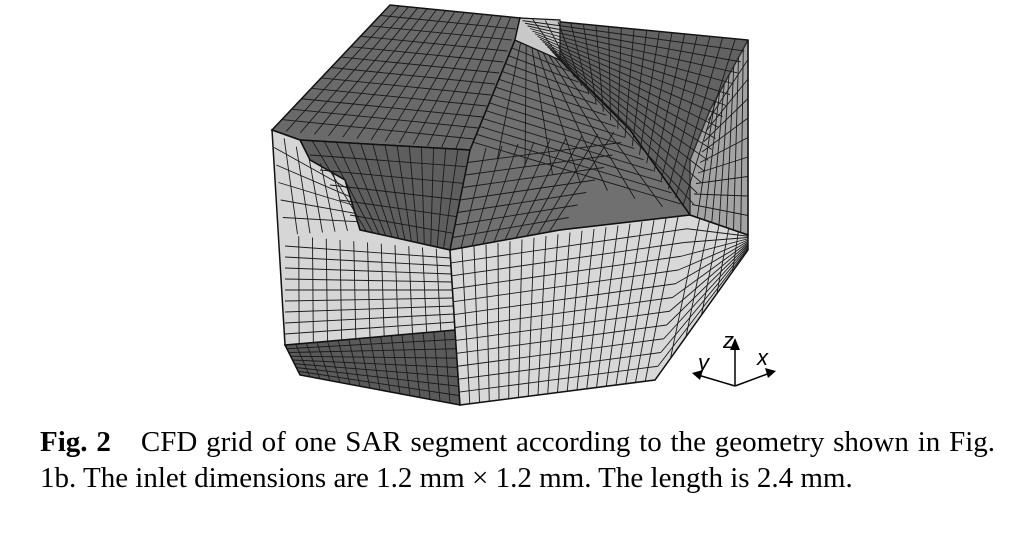 This screenshot has width=1029, height=540. What do you see at coordinates (728, 340) in the screenshot?
I see `axis-label-z: z` at bounding box center [728, 340].